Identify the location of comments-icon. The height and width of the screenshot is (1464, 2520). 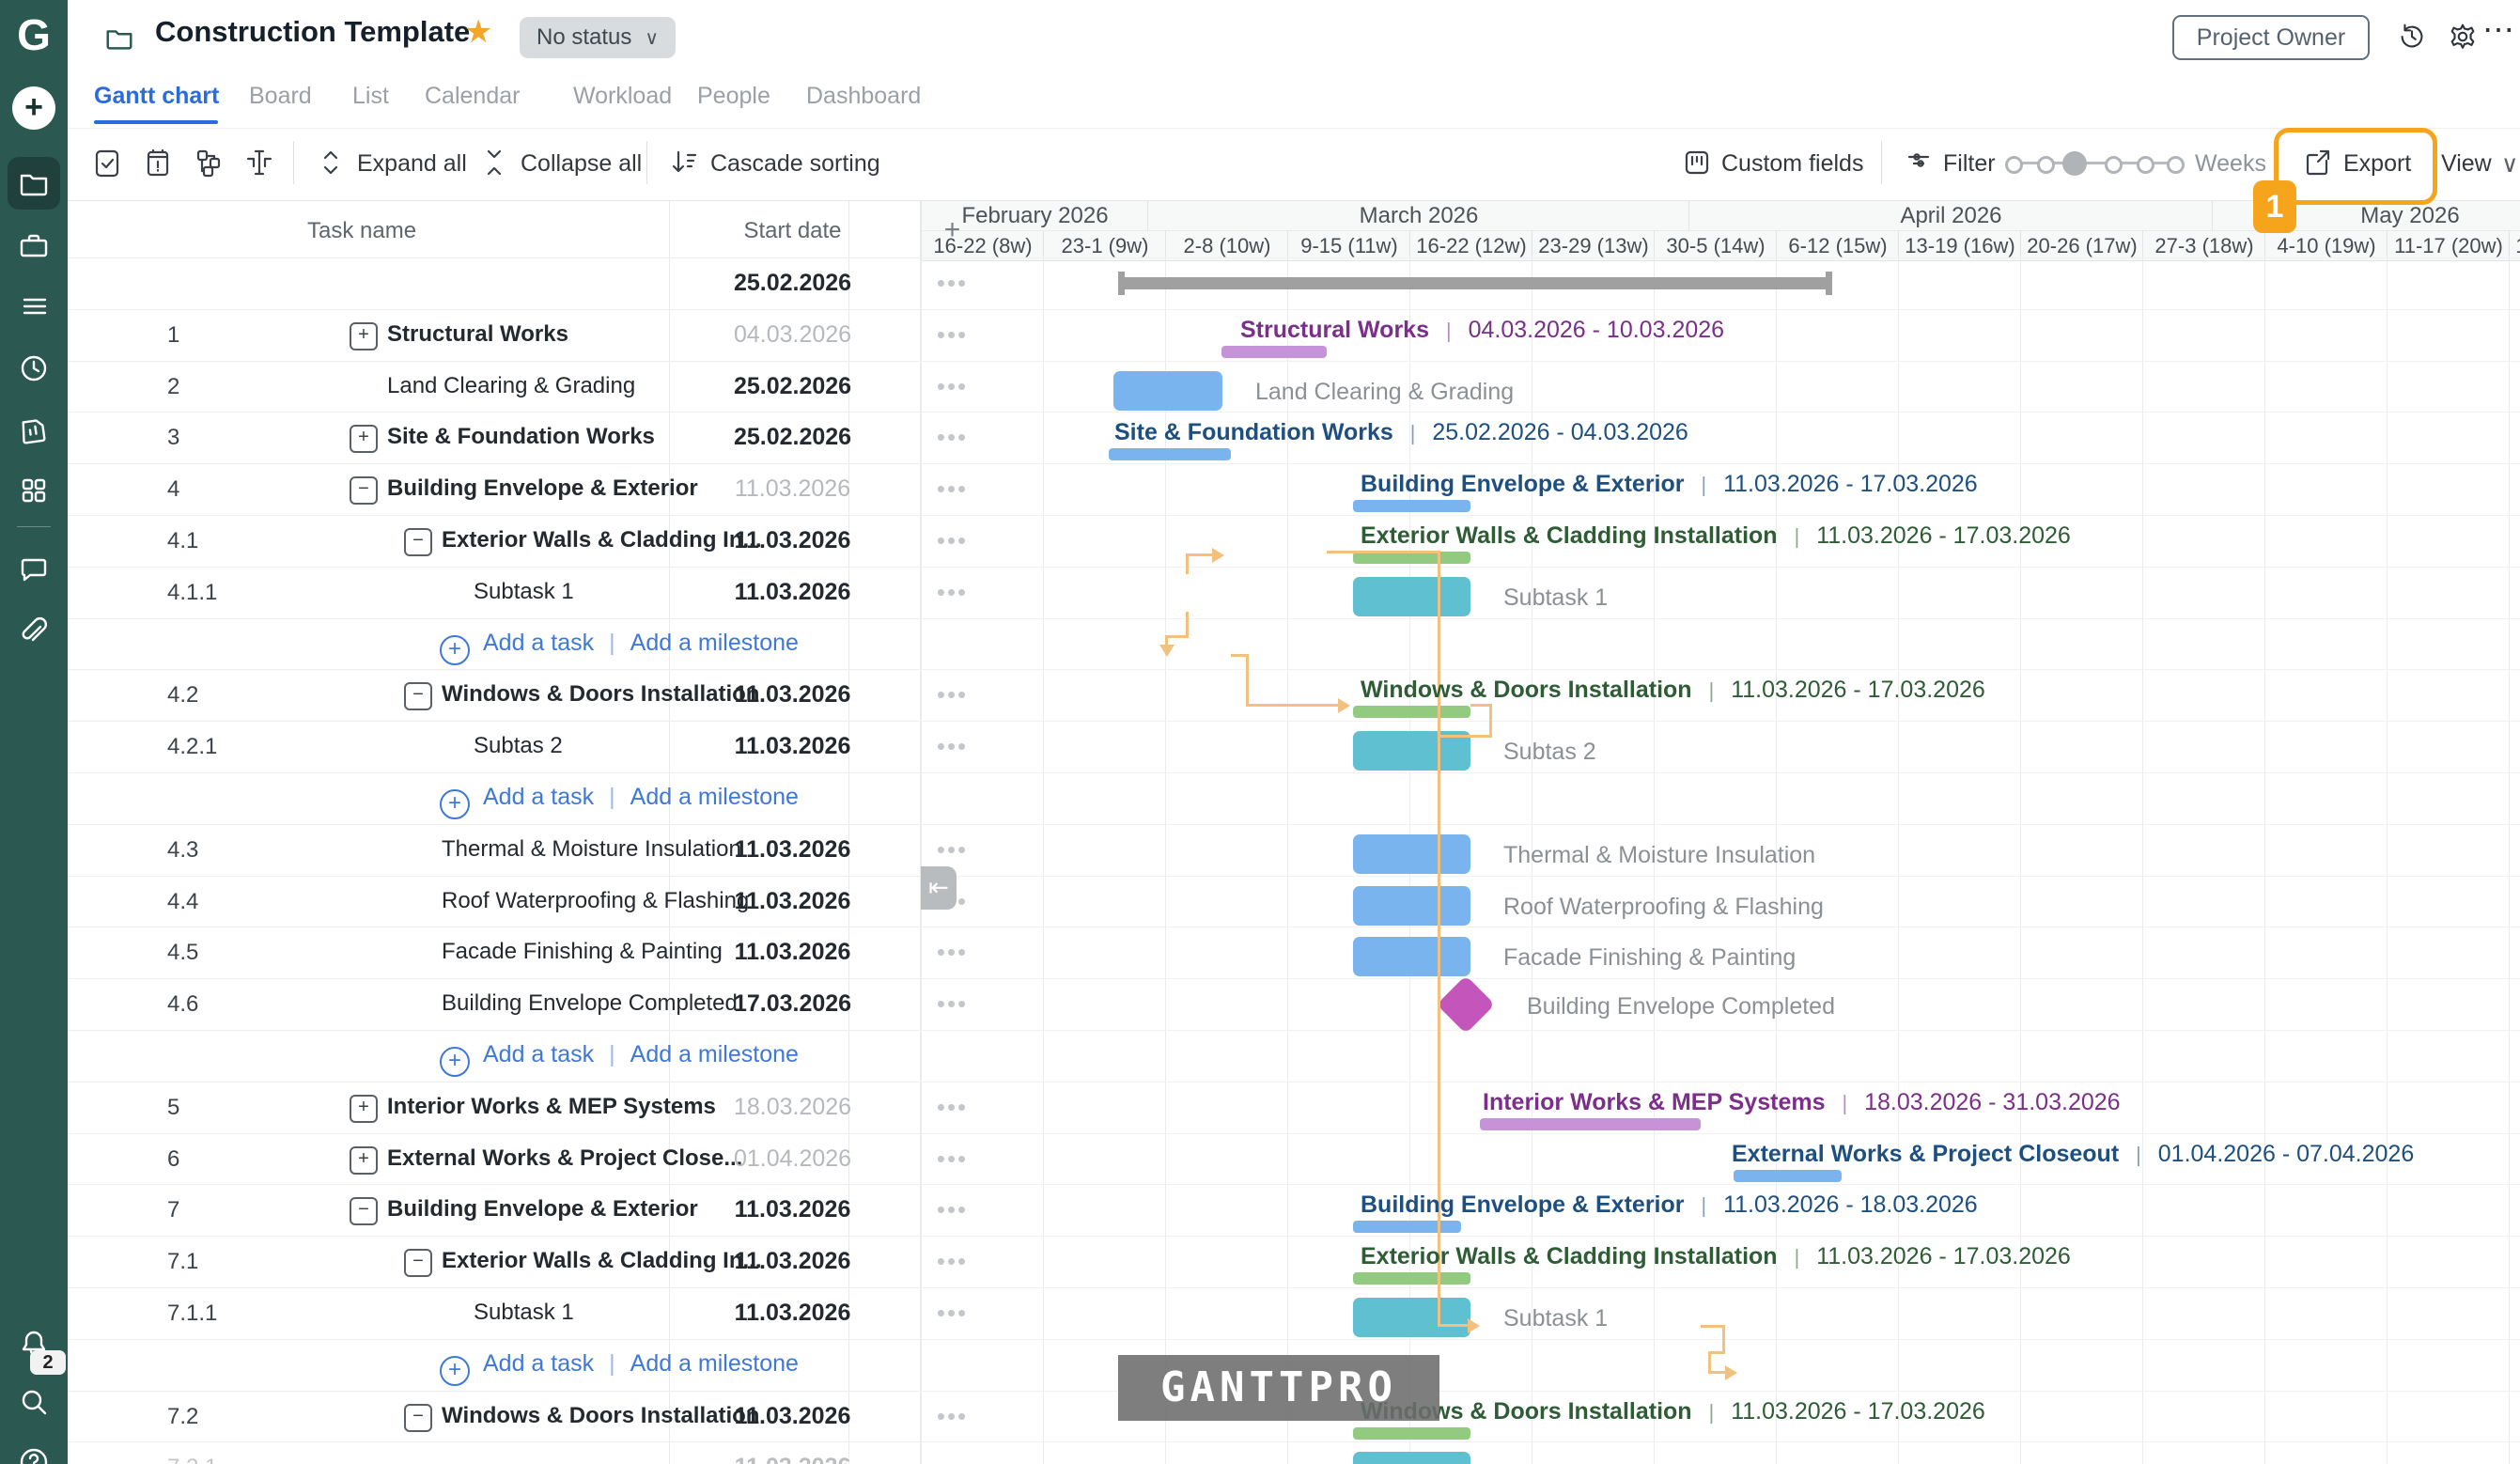
(34, 569).